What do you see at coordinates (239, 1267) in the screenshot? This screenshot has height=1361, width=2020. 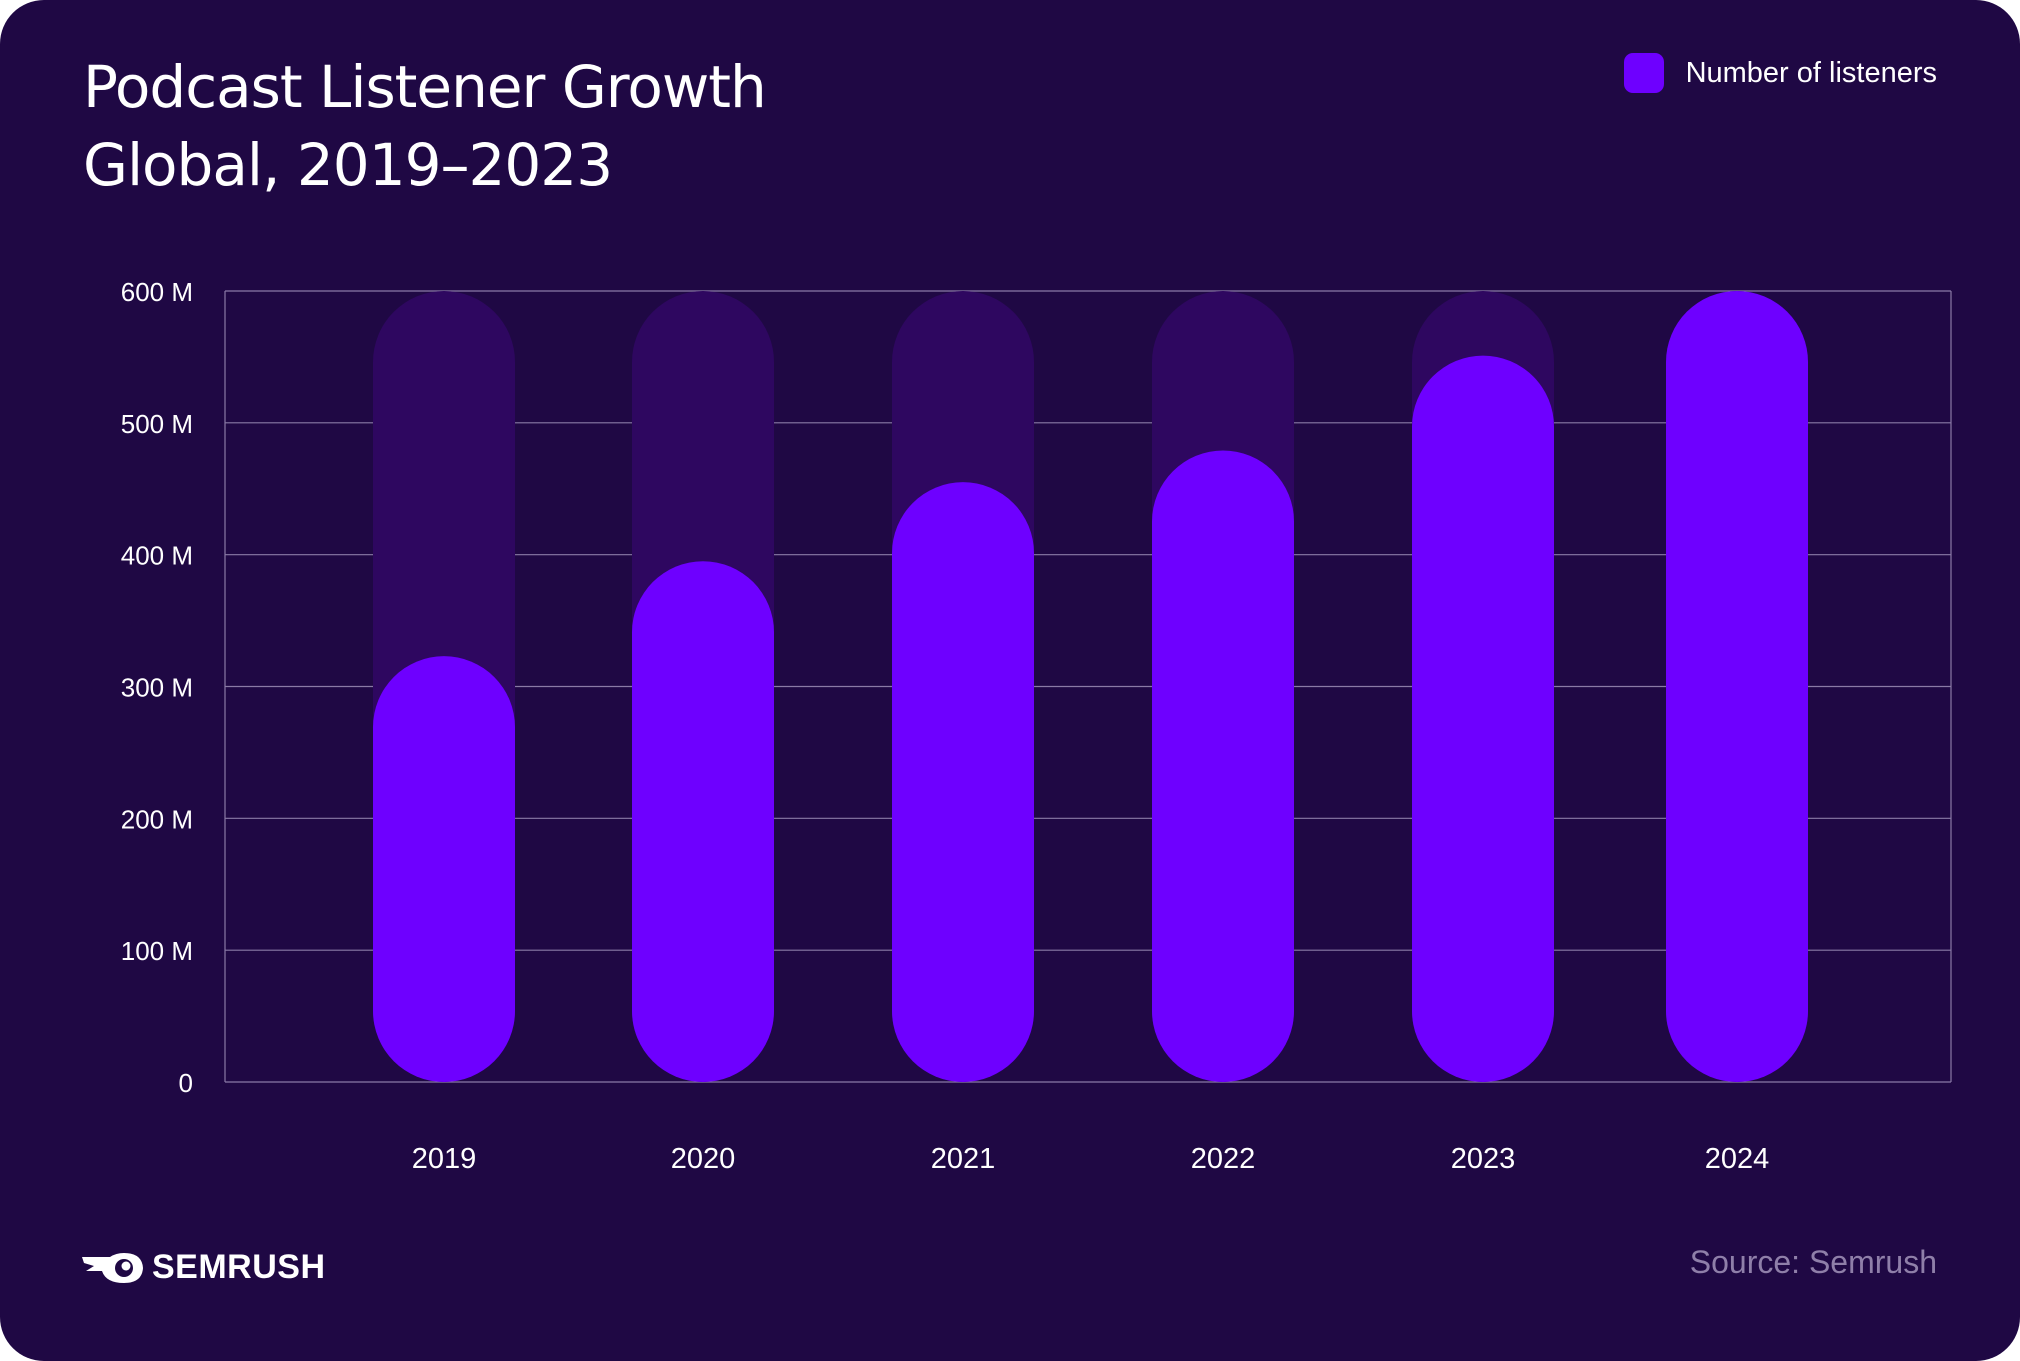 I see `brand-wordmark: SEMRUSH` at bounding box center [239, 1267].